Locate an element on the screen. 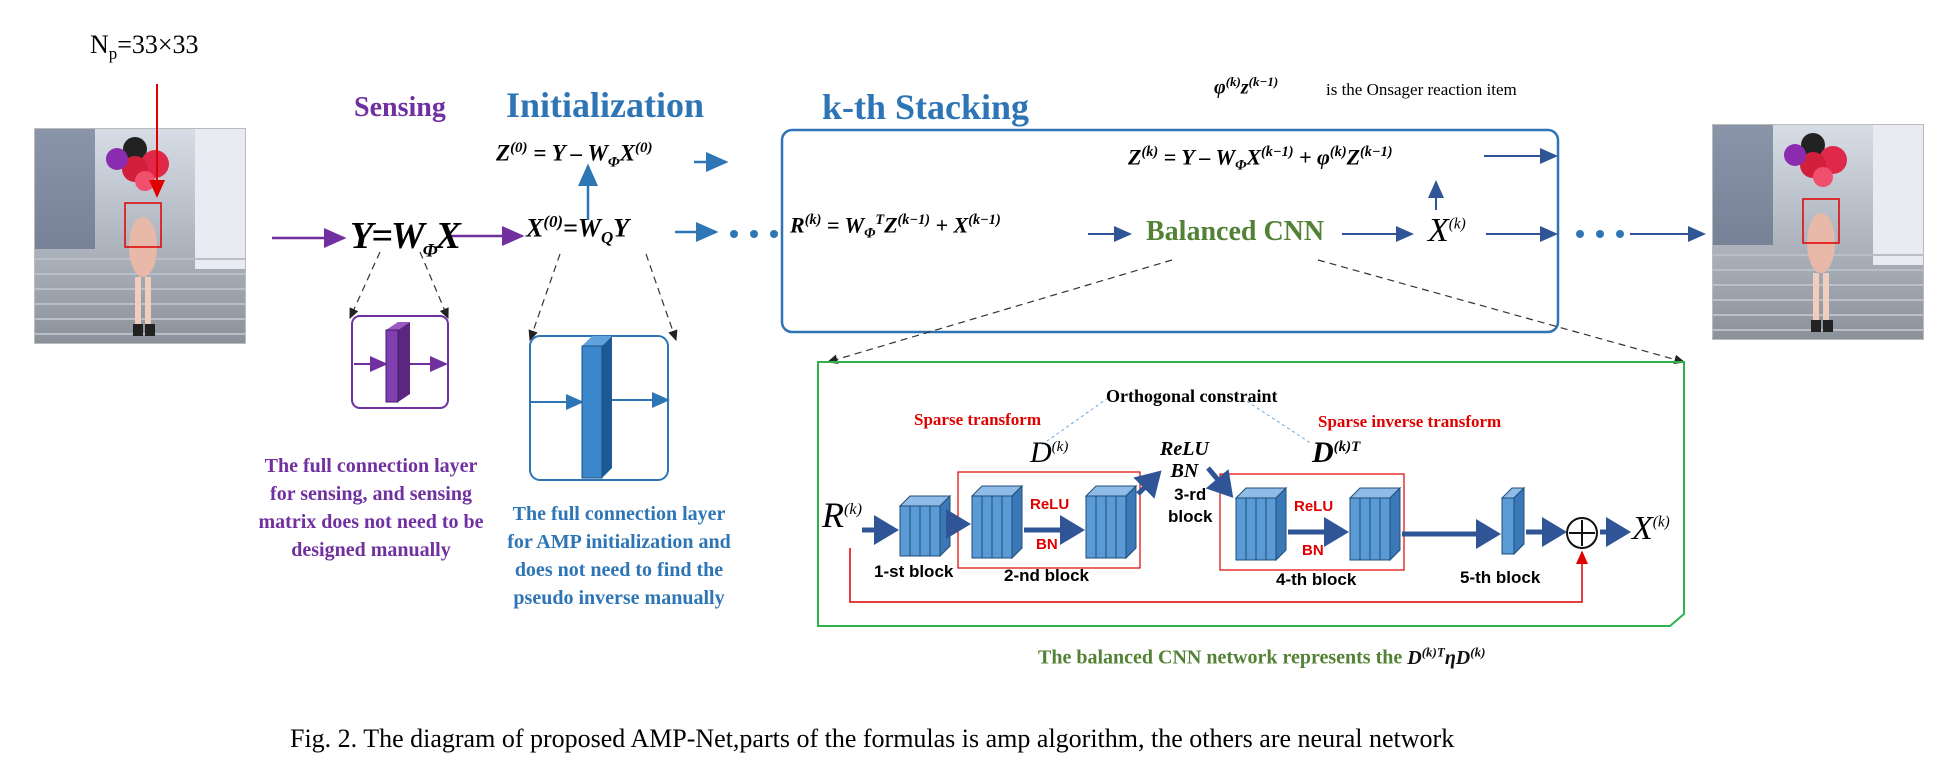 Image resolution: width=1934 pixels, height=770 pixels. init-desc-line-4: pseudo inverse manually is located at coordinates (619, 598).